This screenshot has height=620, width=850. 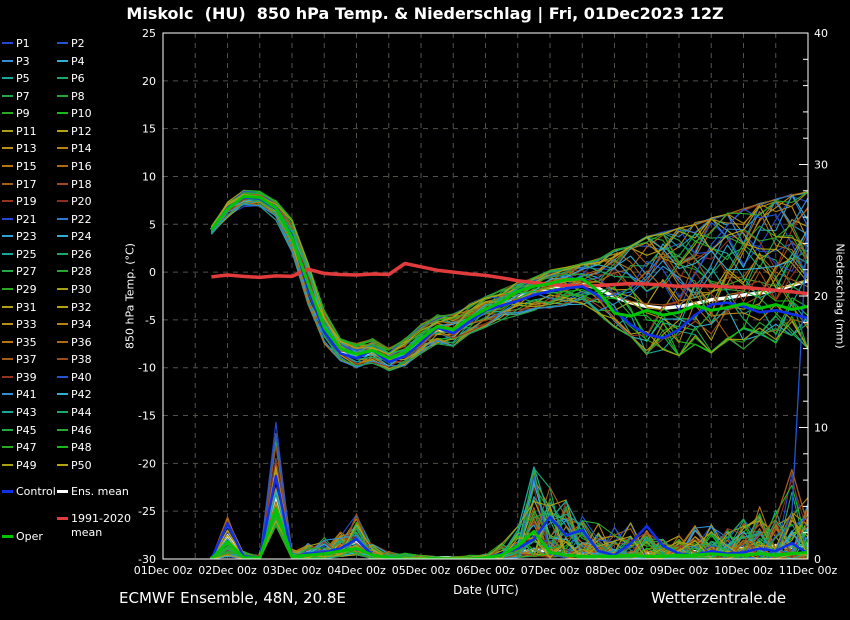 I want to click on legend-item-p45-swatch, so click(x=7, y=429).